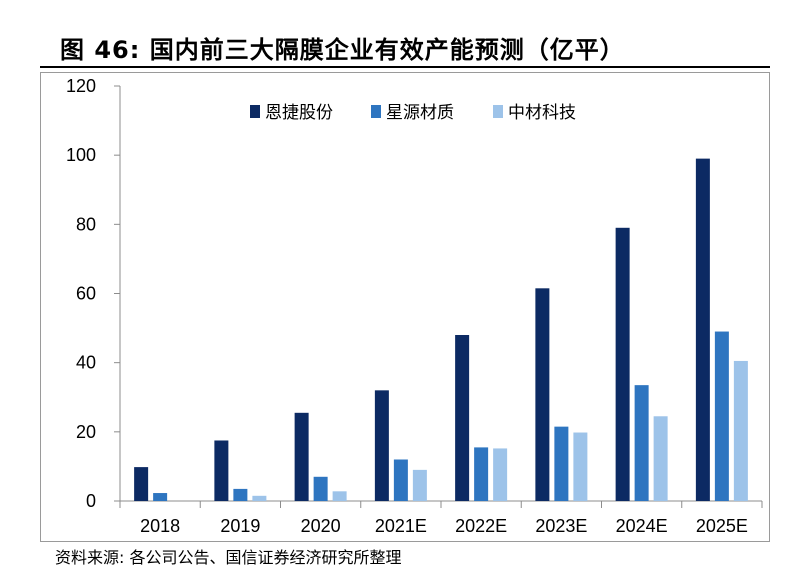  I want to click on x-tick-label: 2023E, so click(561, 526).